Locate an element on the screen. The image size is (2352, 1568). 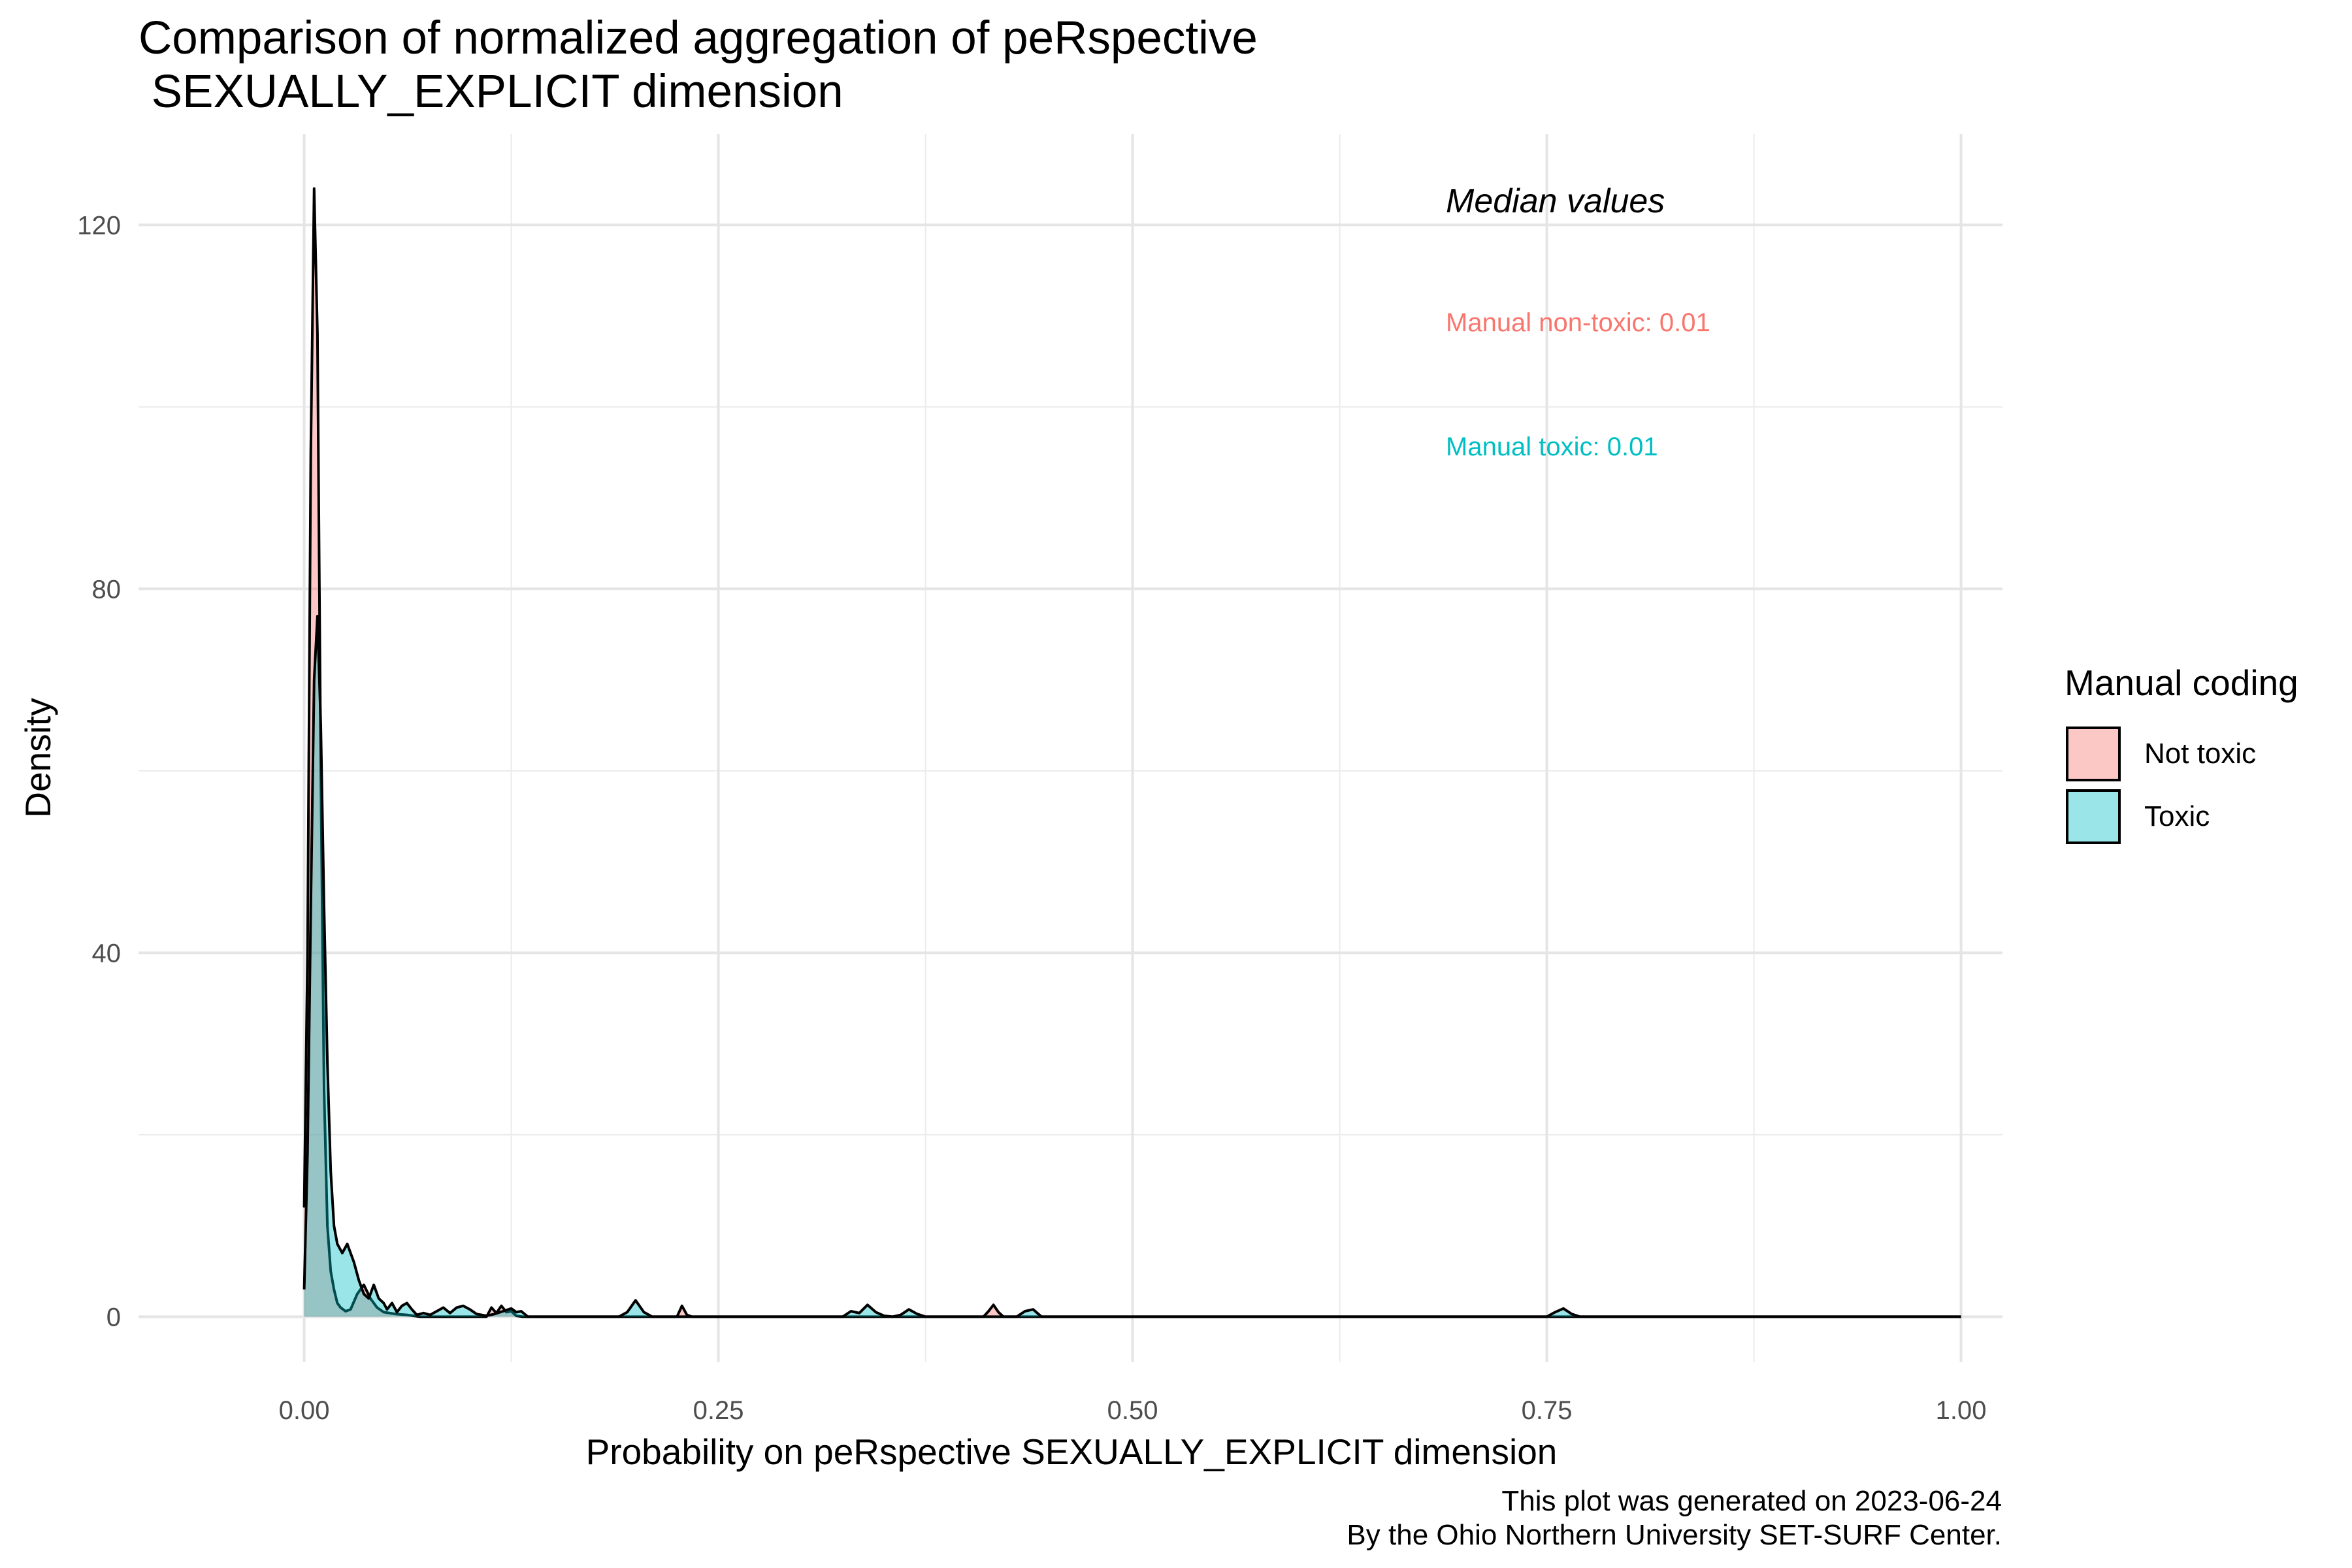
x-tick-label: 1.00 is located at coordinates (1961, 1410).